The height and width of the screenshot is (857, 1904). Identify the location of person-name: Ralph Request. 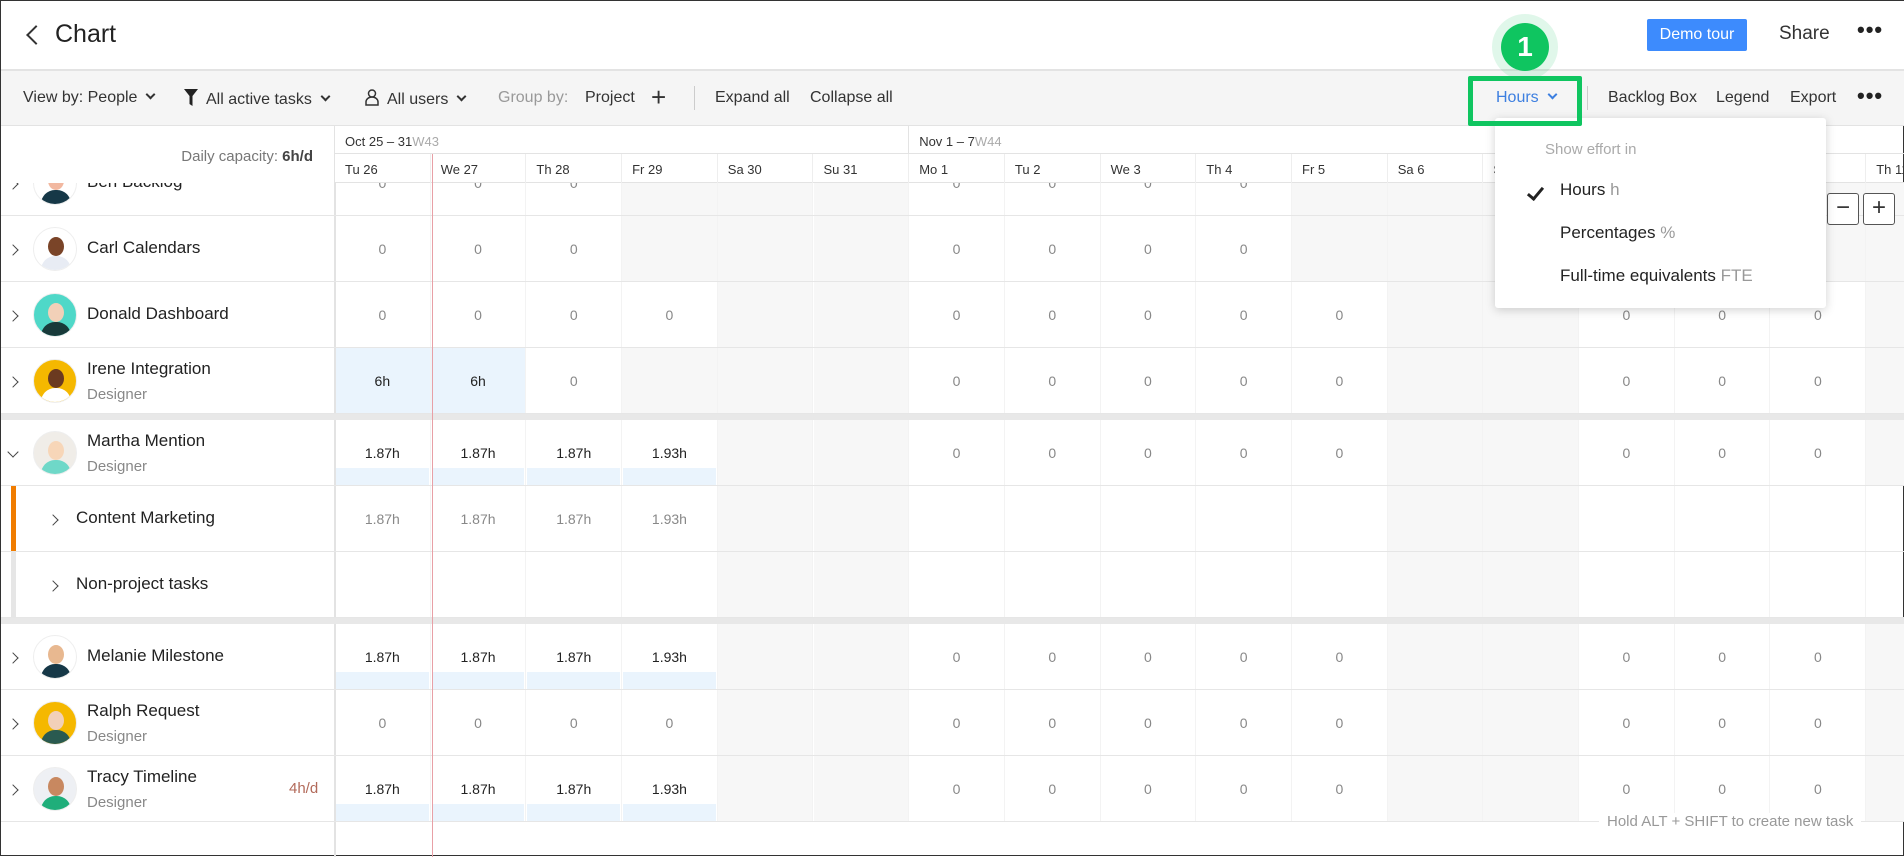
(143, 710).